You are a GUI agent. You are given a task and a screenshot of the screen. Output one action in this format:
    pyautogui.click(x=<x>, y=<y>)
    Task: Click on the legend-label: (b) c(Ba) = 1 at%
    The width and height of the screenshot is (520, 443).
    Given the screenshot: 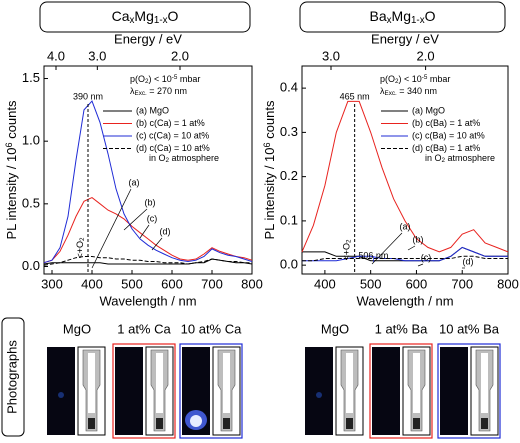 What is the action you would take?
    pyautogui.click(x=446, y=123)
    